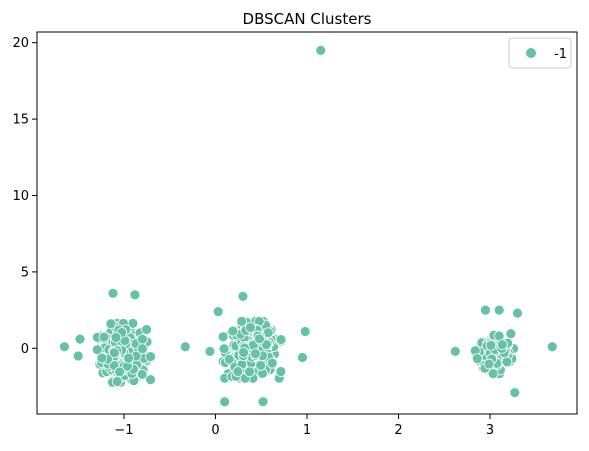 The height and width of the screenshot is (451, 589). What do you see at coordinates (560, 54) in the screenshot?
I see `legend-label: -1` at bounding box center [560, 54].